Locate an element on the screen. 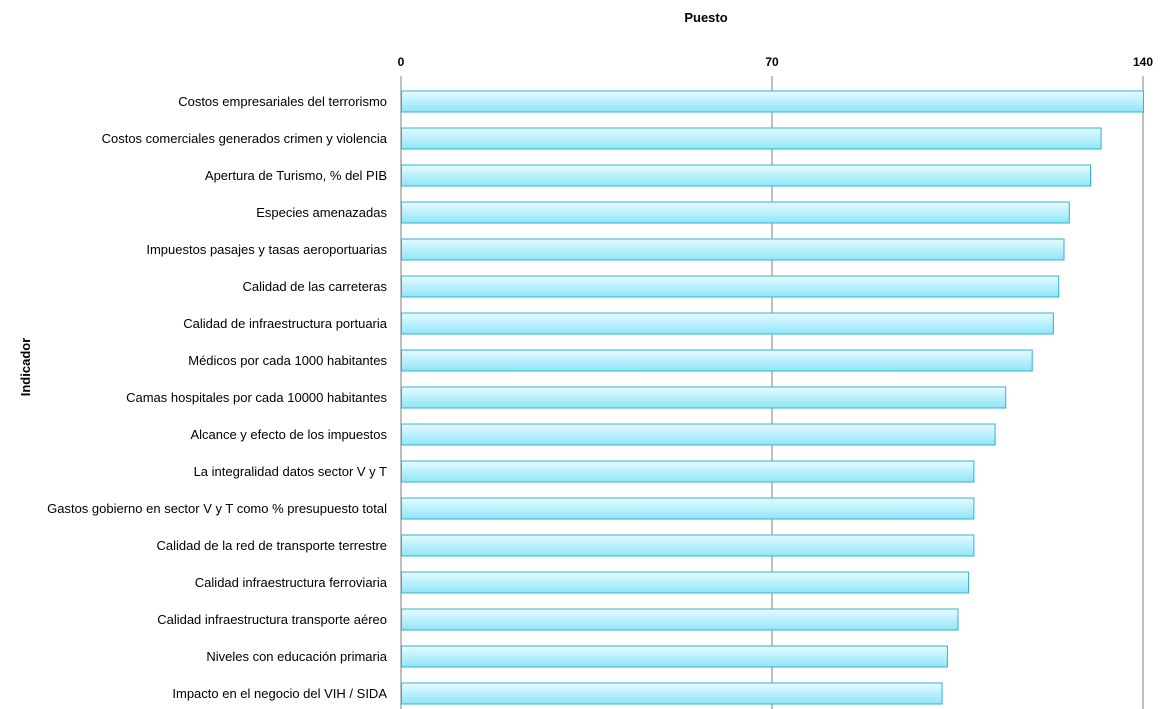 This screenshot has height=709, width=1163. category-label: Costos empresariales del terrorismo is located at coordinates (282, 101).